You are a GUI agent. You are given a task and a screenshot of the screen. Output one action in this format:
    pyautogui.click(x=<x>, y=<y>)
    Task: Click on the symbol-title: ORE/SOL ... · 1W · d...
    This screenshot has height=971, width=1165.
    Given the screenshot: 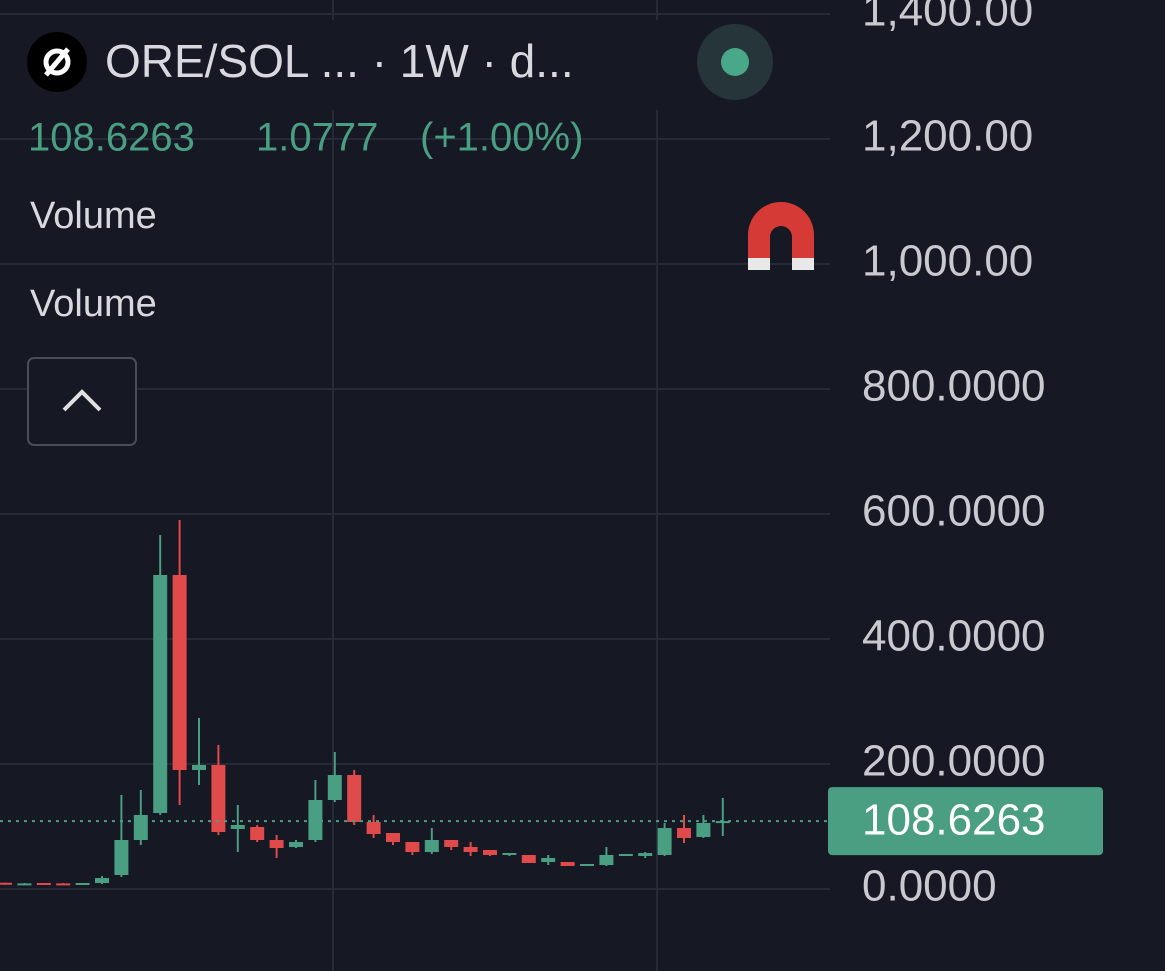 What is the action you would take?
    pyautogui.click(x=339, y=61)
    